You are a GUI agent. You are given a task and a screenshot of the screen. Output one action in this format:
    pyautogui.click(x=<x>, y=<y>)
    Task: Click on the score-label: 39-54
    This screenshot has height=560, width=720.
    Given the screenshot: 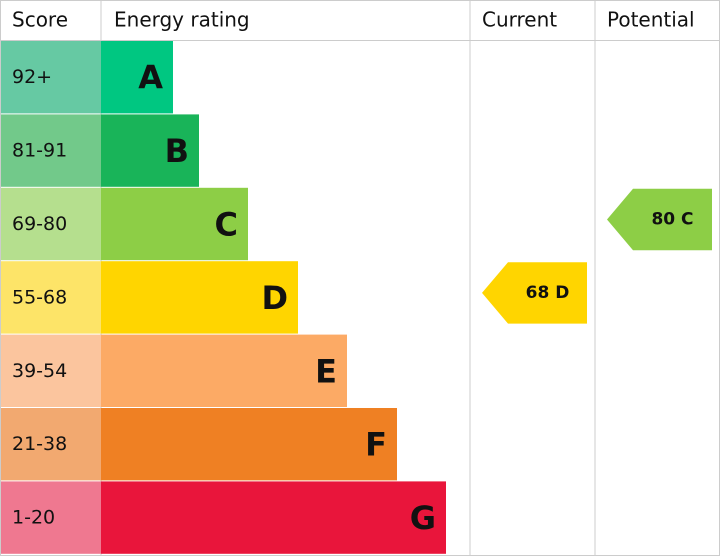 What is the action you would take?
    pyautogui.click(x=39, y=371)
    